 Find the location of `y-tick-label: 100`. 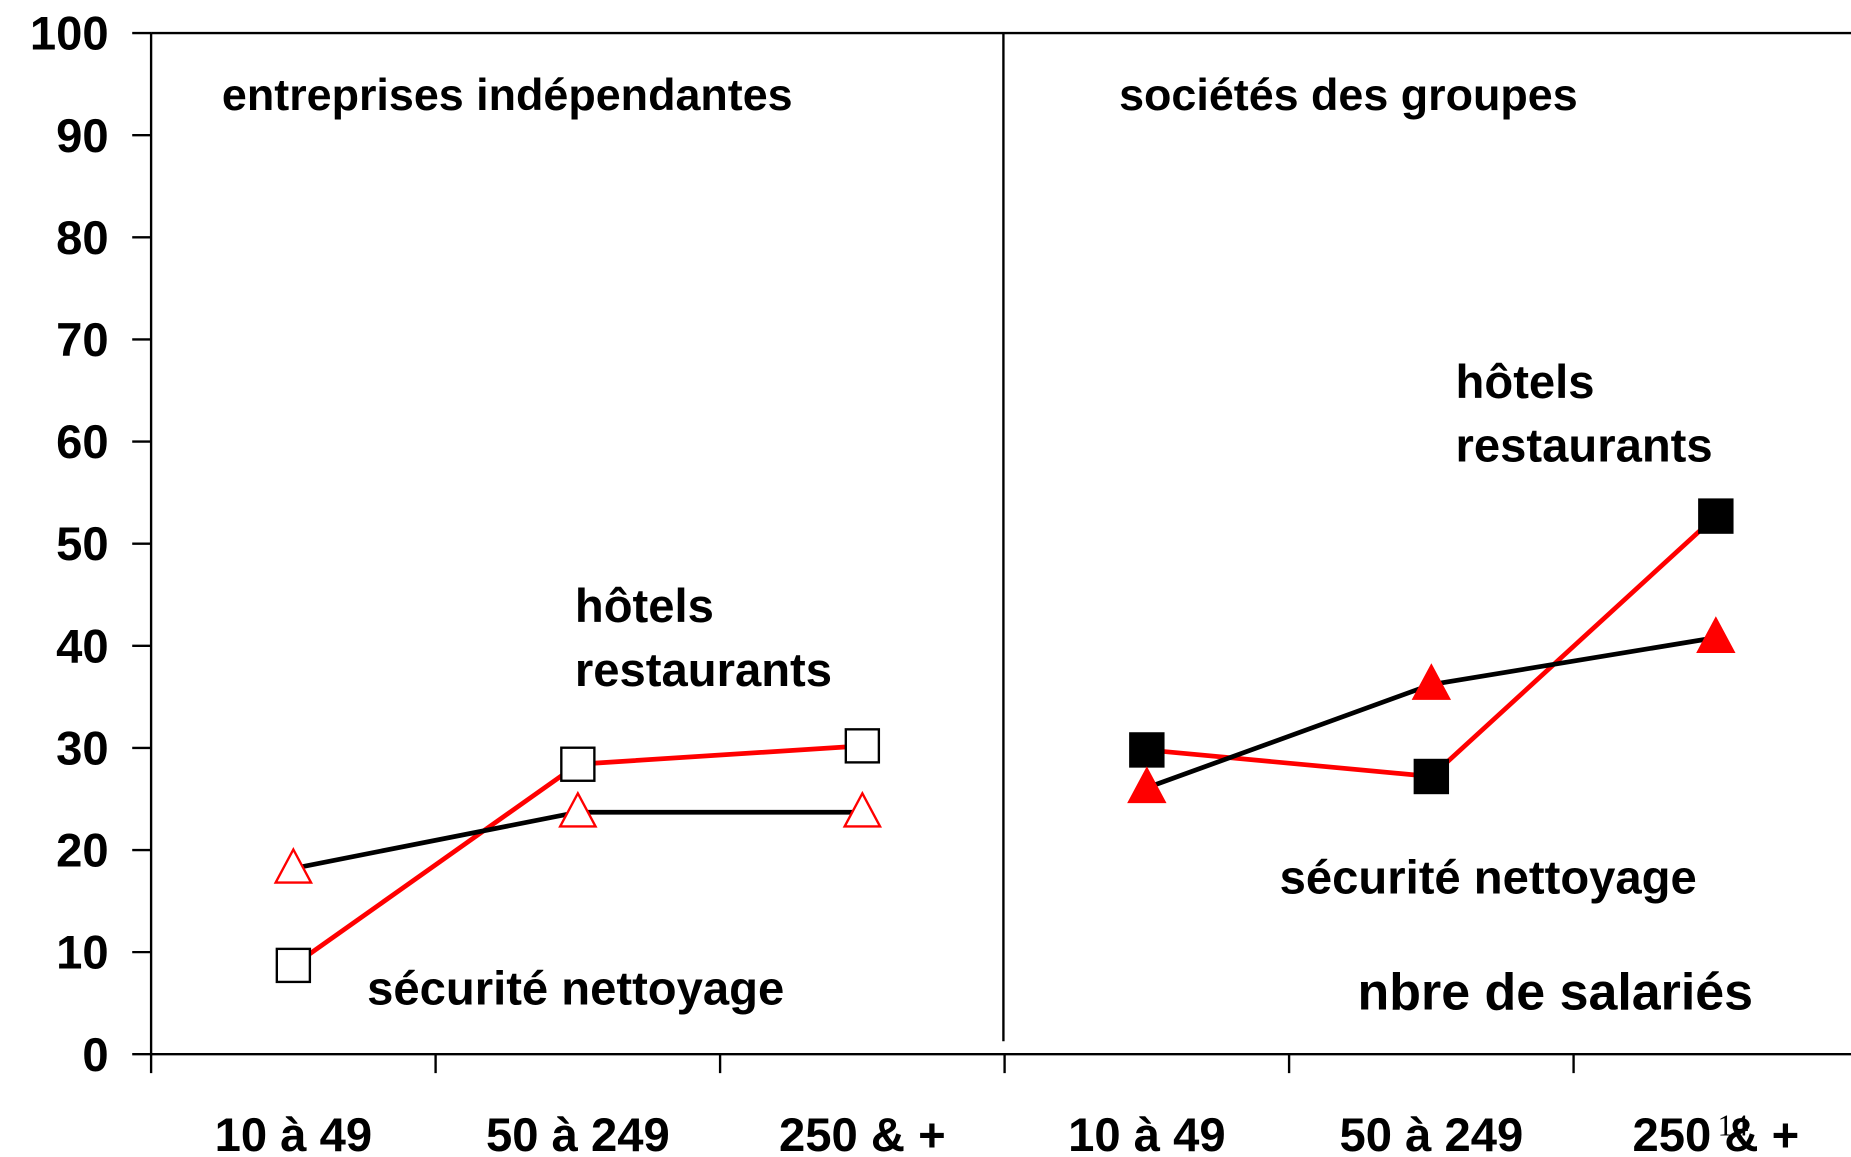

y-tick-label: 100 is located at coordinates (69, 34).